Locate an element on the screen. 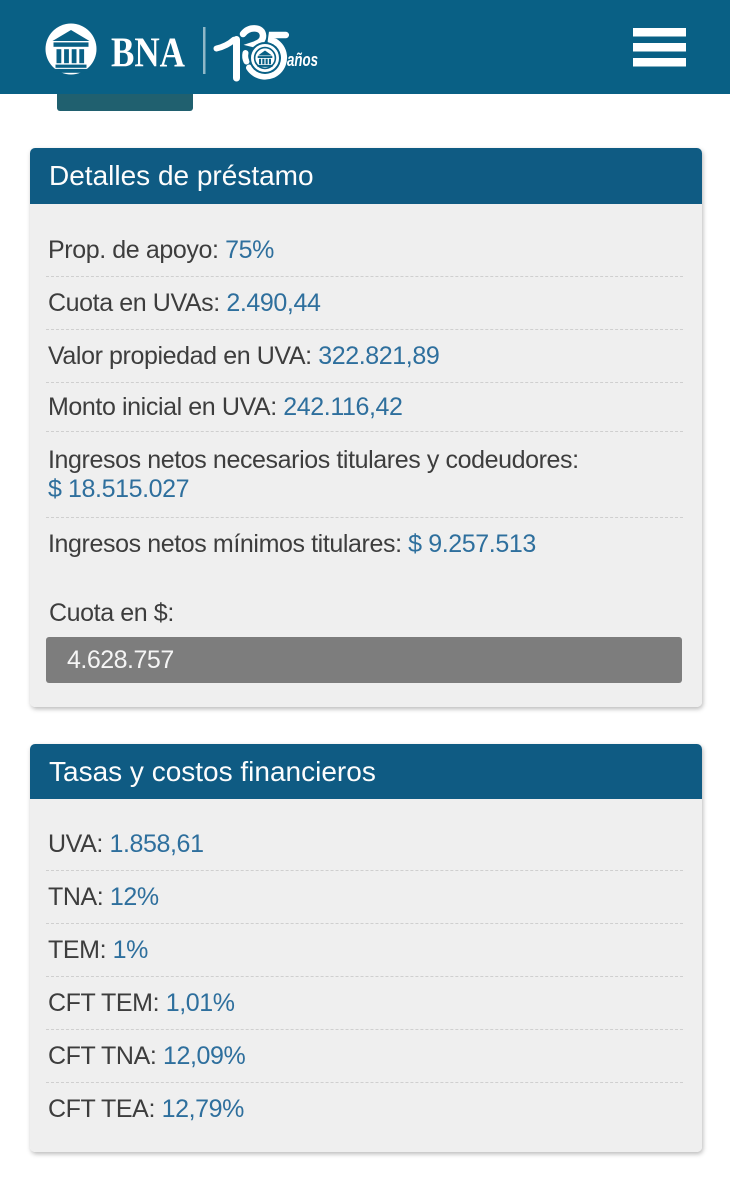  svg-text: BNA is located at coordinates (148, 54).